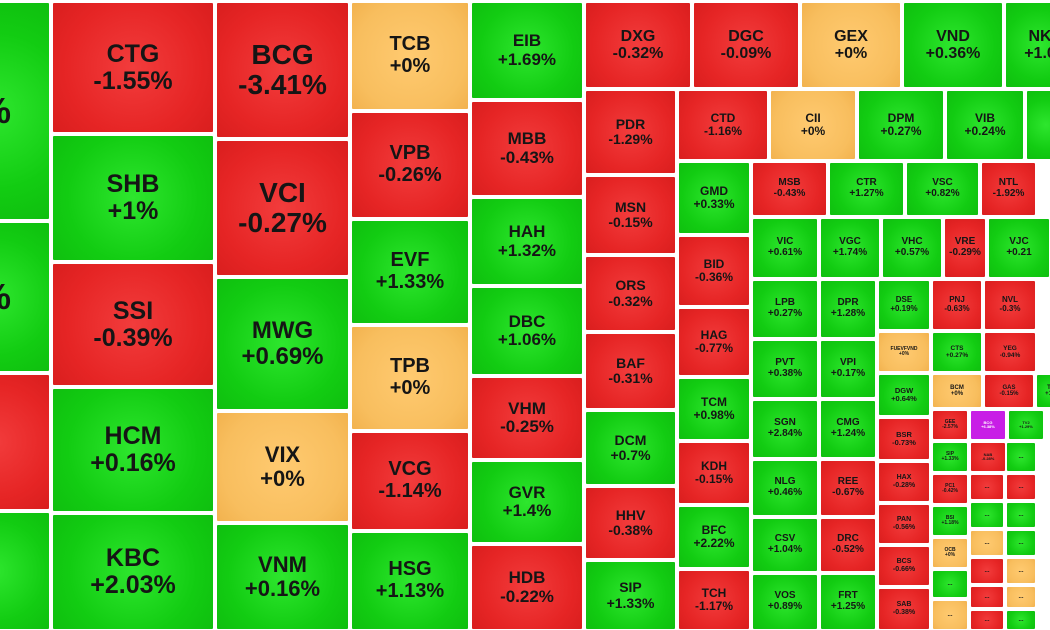 The width and height of the screenshot is (1050, 630). Describe the element at coordinates (785, 309) in the screenshot. I see `stock-tile: LPB +0.27%` at that location.